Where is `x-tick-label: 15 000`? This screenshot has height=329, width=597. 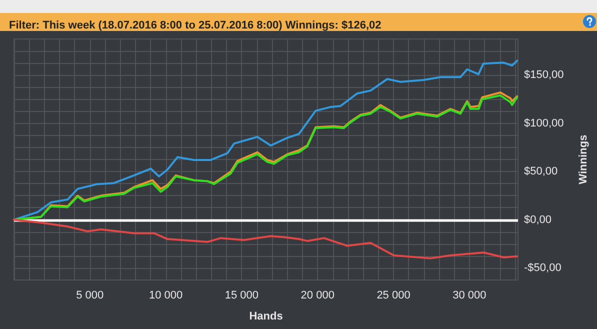 x-tick-label: 15 000 is located at coordinates (241, 296).